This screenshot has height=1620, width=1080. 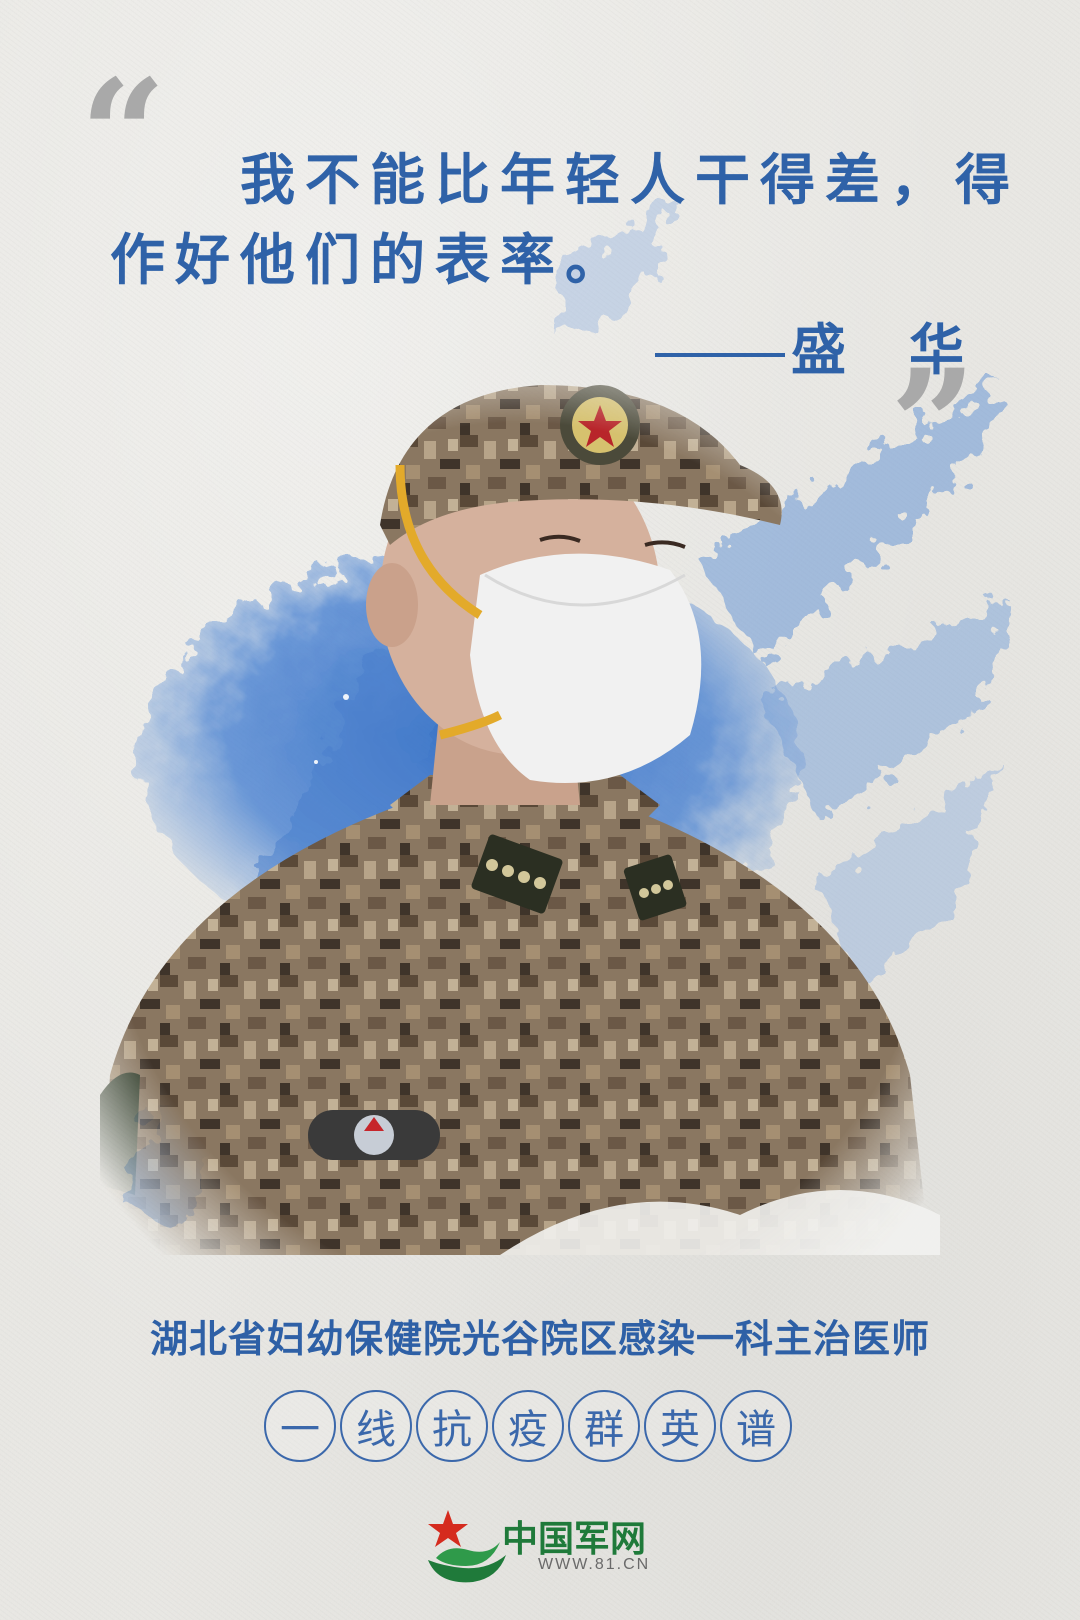 I want to click on series-title: 一 线 抗 疫 群 英 谱, so click(x=528, y=1426).